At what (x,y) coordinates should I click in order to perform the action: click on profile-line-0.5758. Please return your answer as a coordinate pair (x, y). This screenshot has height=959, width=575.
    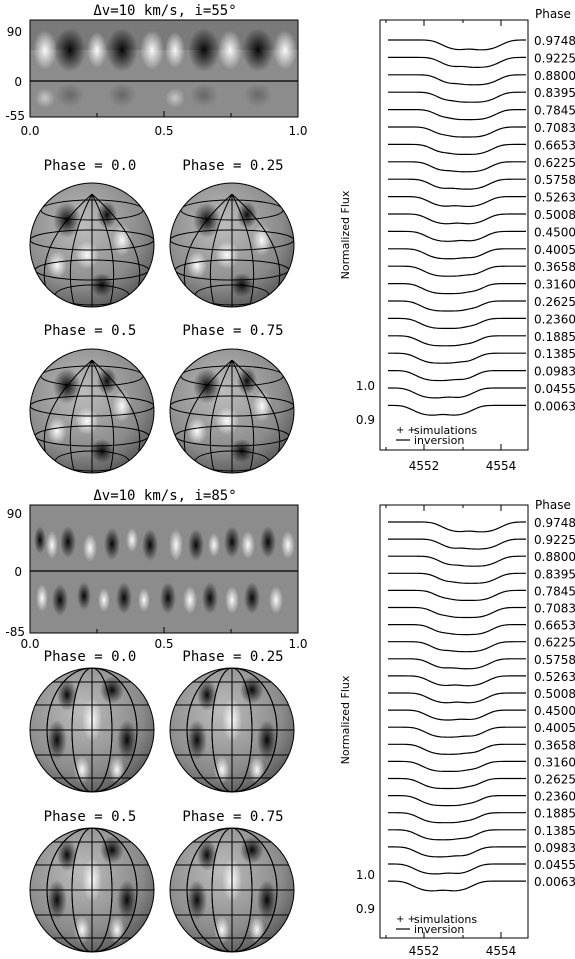
    Looking at the image, I should click on (457, 184).